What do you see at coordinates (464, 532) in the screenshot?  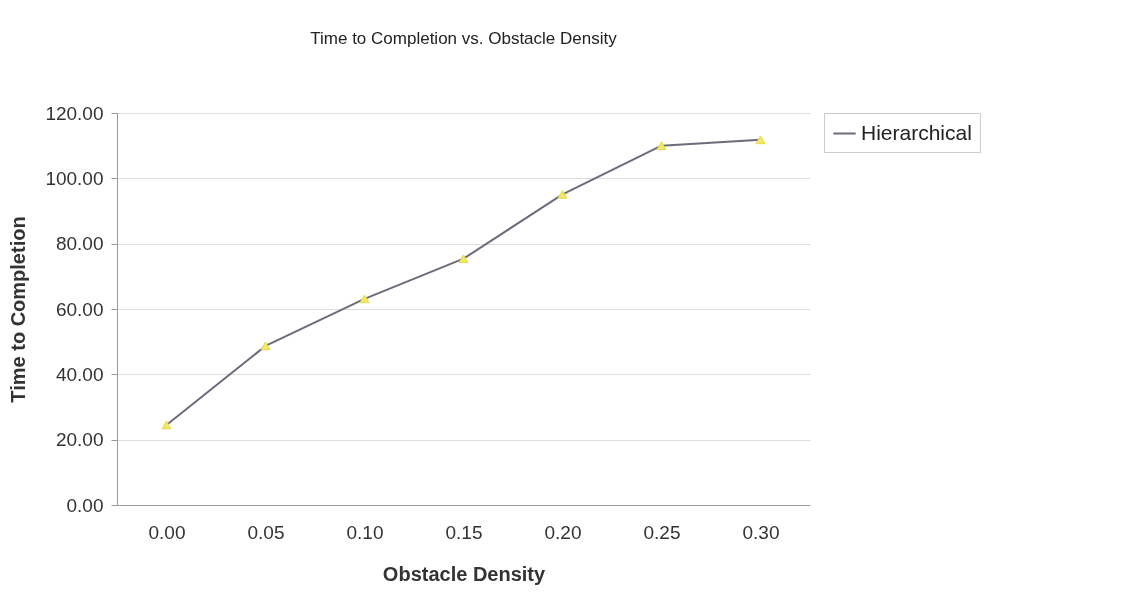 I see `x-tick-label: 0.15` at bounding box center [464, 532].